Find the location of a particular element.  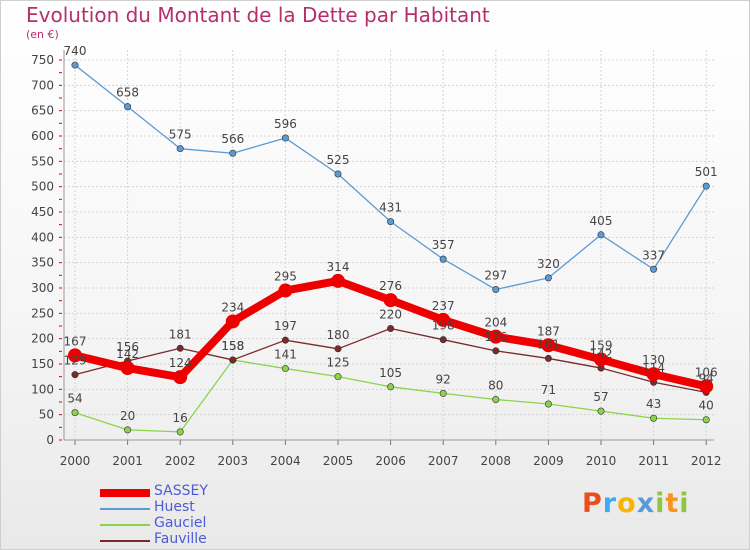

data-label-sassey: 187 is located at coordinates (548, 331).